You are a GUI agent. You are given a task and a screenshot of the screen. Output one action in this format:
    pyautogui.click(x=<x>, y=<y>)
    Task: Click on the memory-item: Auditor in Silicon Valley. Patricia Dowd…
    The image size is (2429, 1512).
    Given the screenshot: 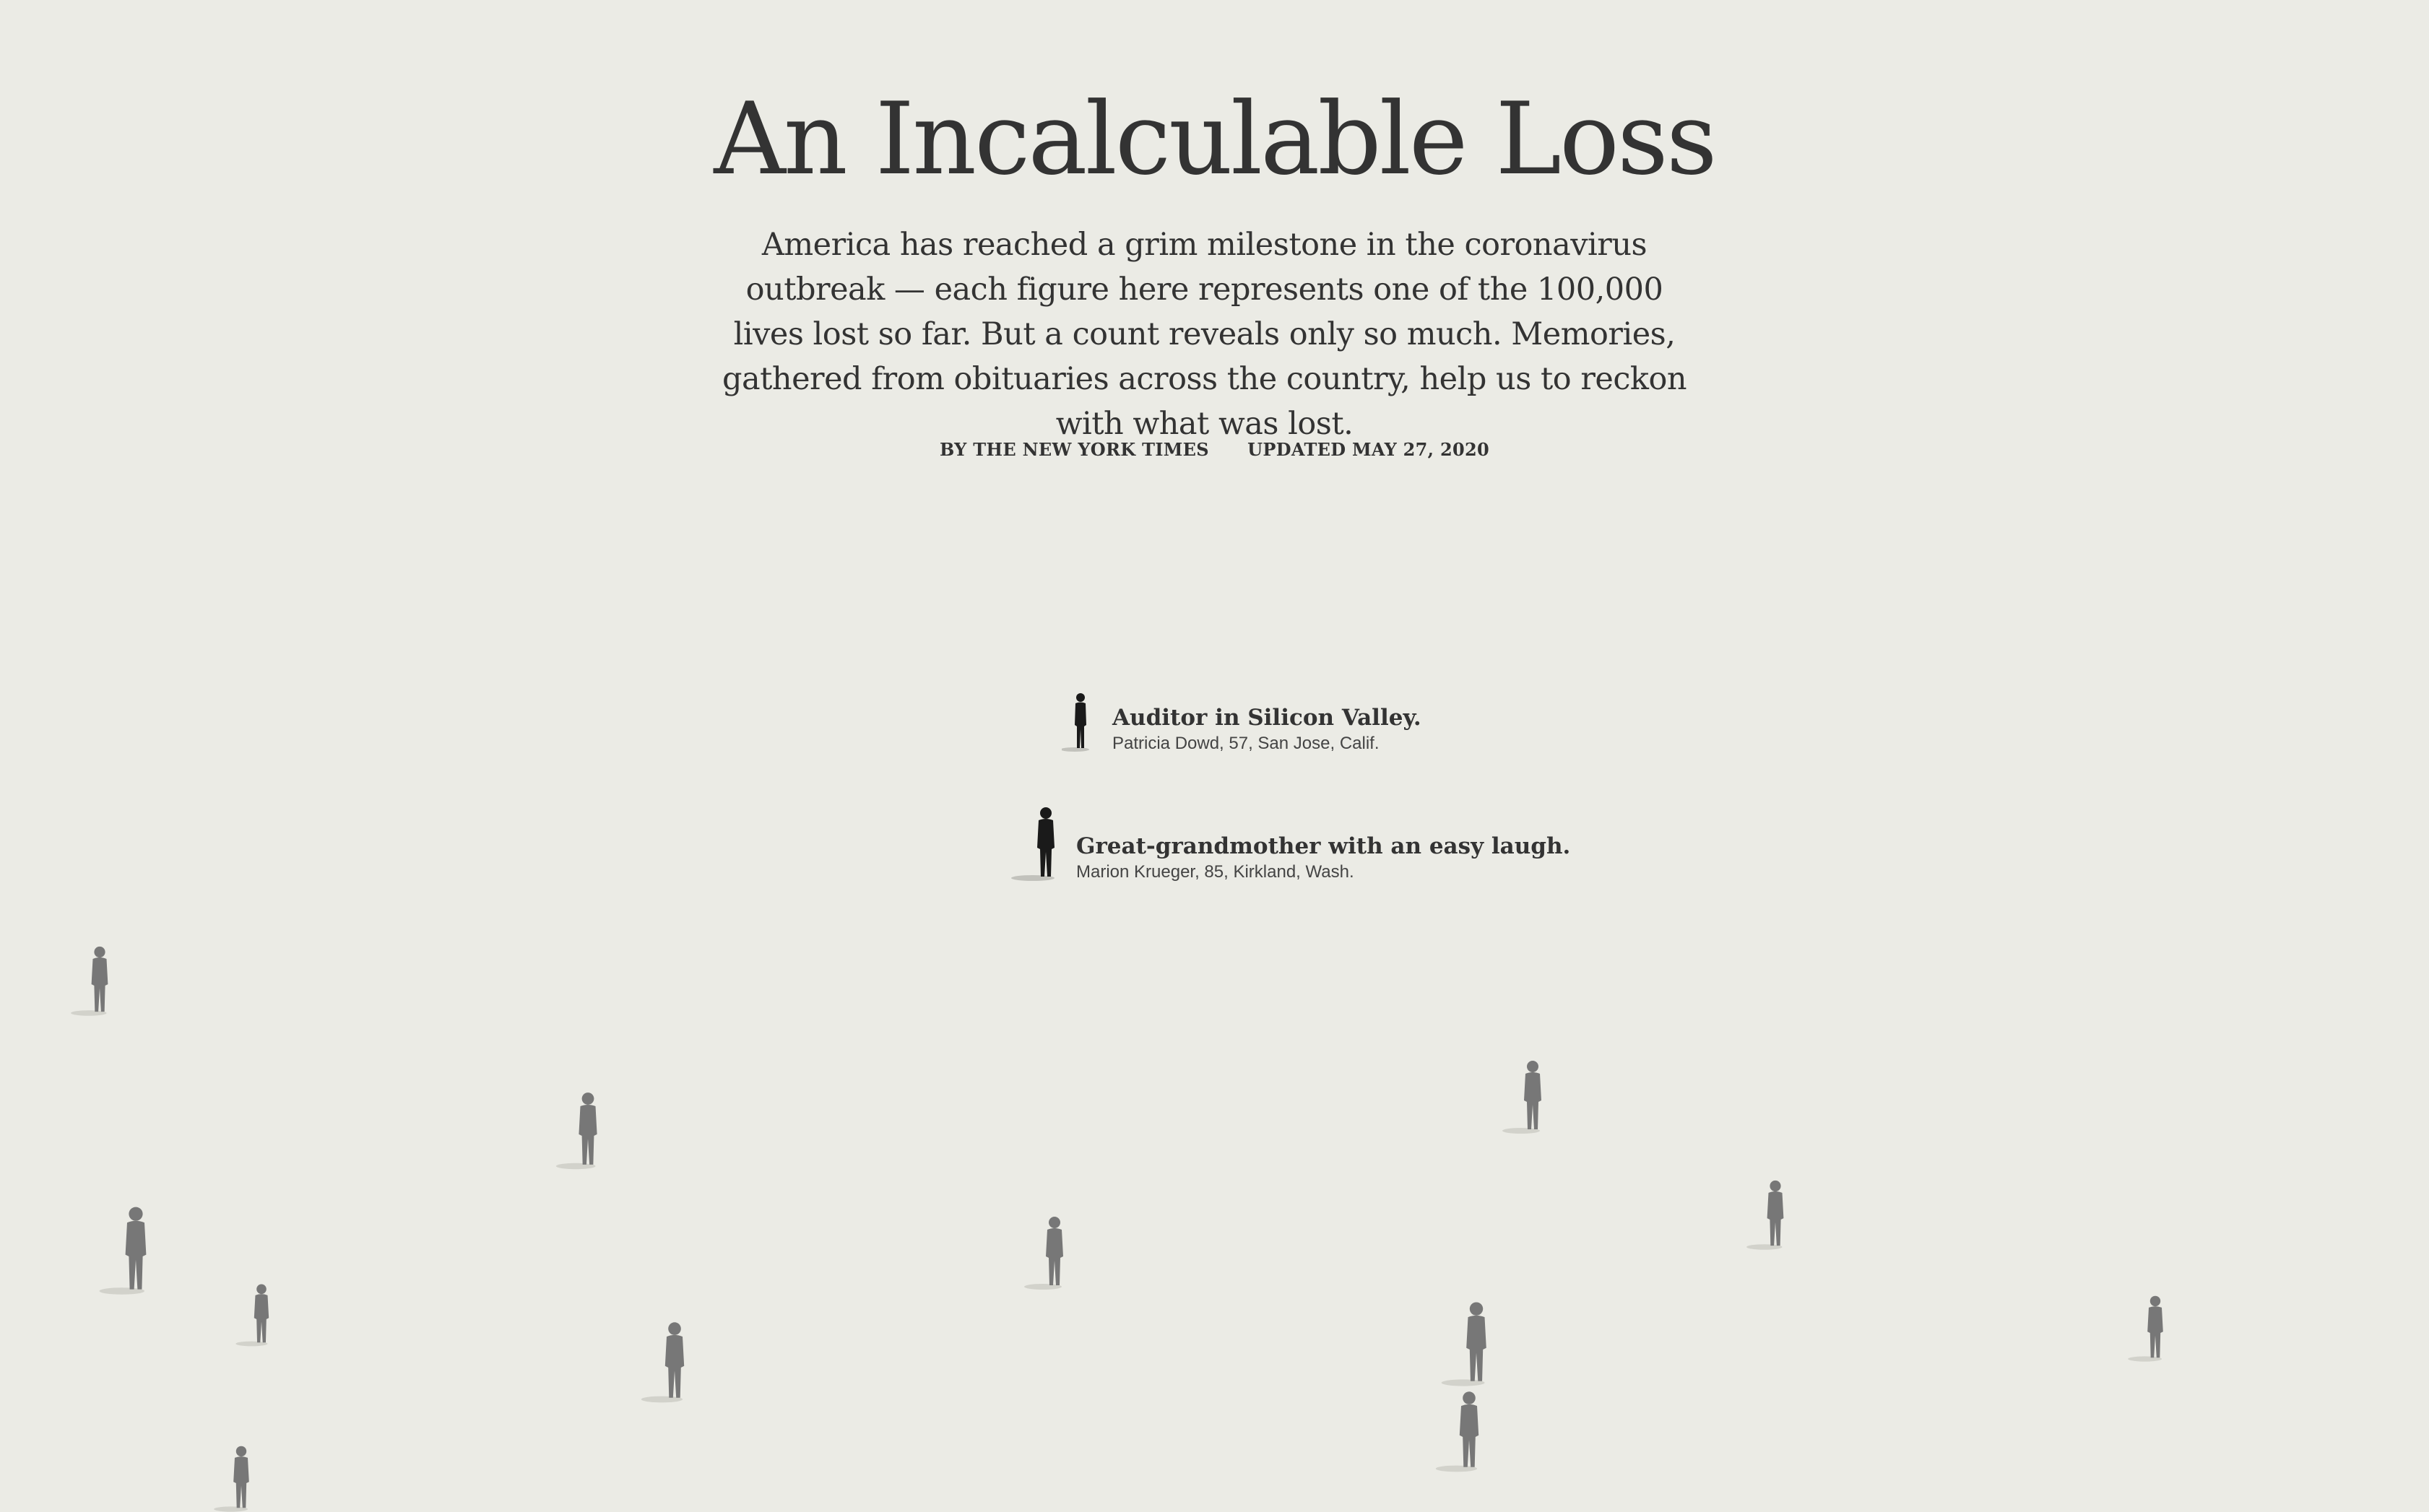 What is the action you would take?
    pyautogui.click(x=1240, y=723)
    